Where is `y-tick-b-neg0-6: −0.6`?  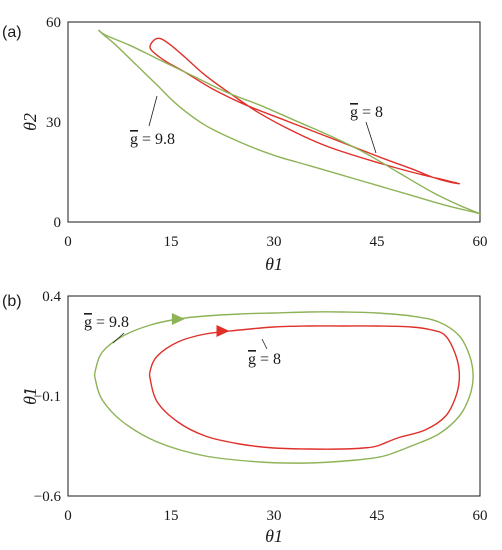 y-tick-b-neg0-6: −0.6 is located at coordinates (48, 497).